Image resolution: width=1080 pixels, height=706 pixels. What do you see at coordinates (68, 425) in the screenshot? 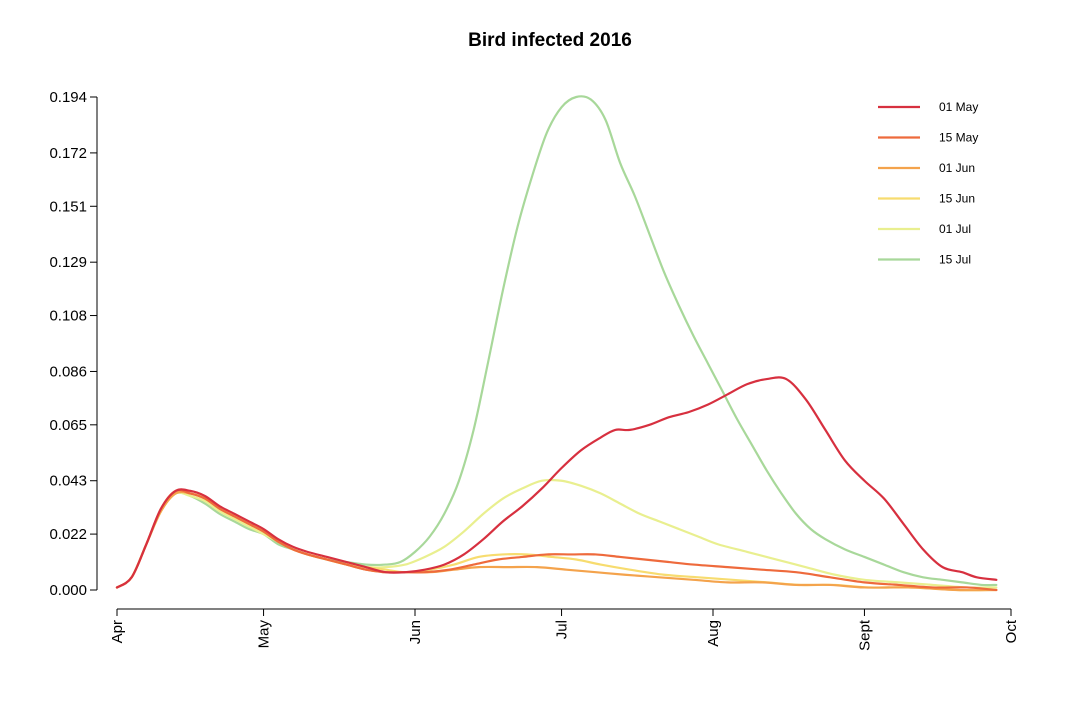
I see `y-tick-label: 0.065` at bounding box center [68, 425].